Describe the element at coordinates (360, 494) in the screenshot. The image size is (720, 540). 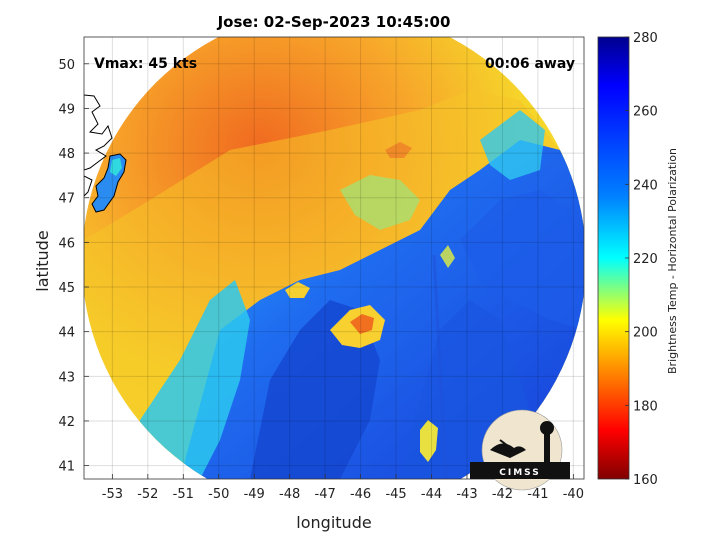
I see `x-tick-label: -46` at that location.